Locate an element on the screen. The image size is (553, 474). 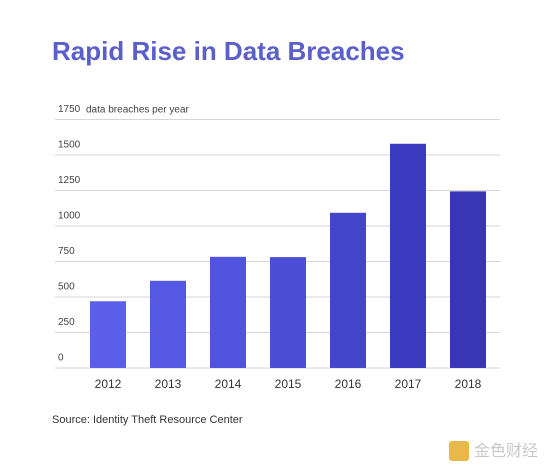
chart-title: Rapid Rise in Data Breaches is located at coordinates (228, 51).